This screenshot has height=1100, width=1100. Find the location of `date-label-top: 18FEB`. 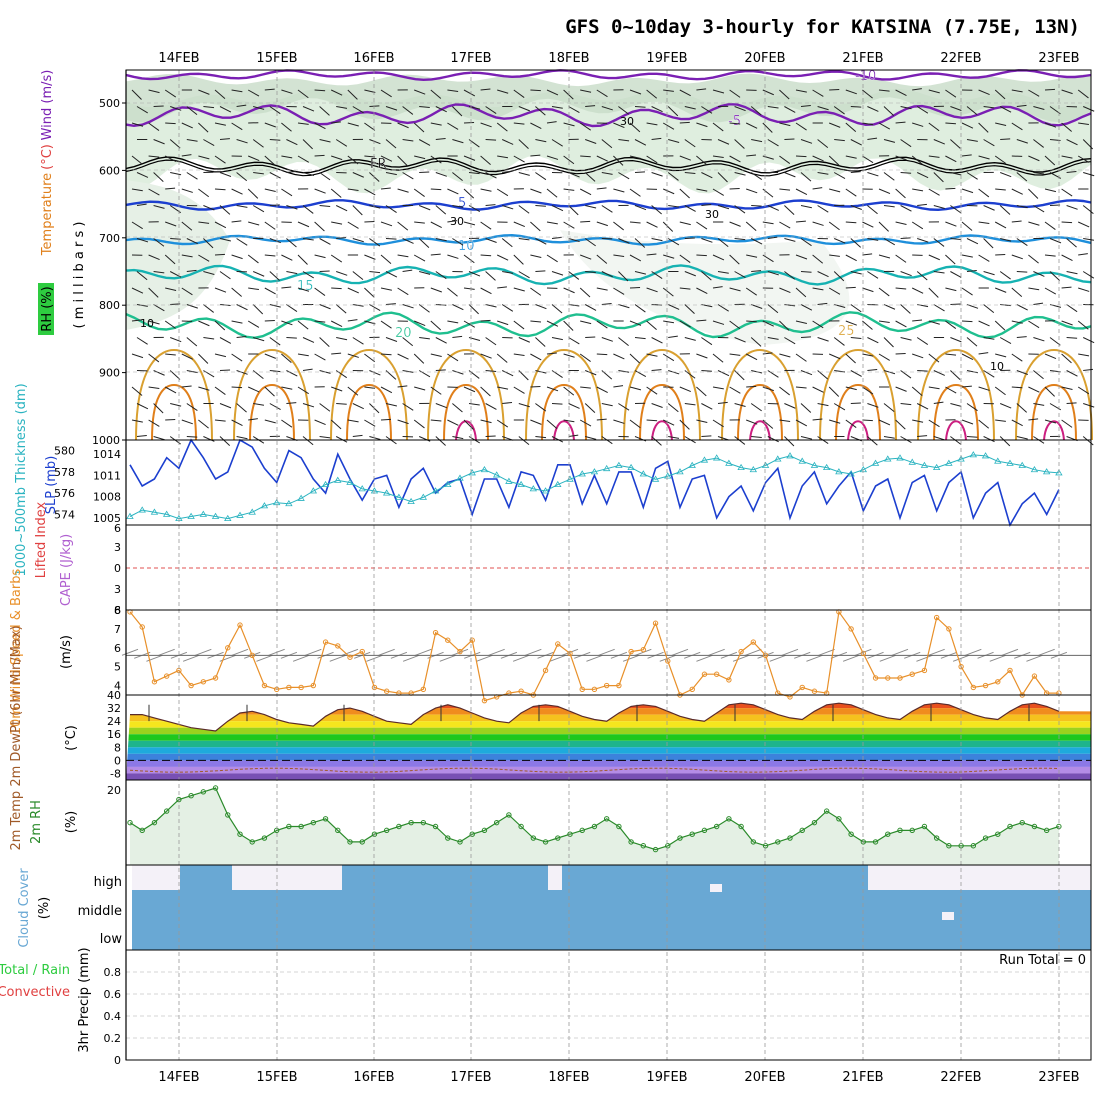

date-label-top: 18FEB is located at coordinates (568, 58).